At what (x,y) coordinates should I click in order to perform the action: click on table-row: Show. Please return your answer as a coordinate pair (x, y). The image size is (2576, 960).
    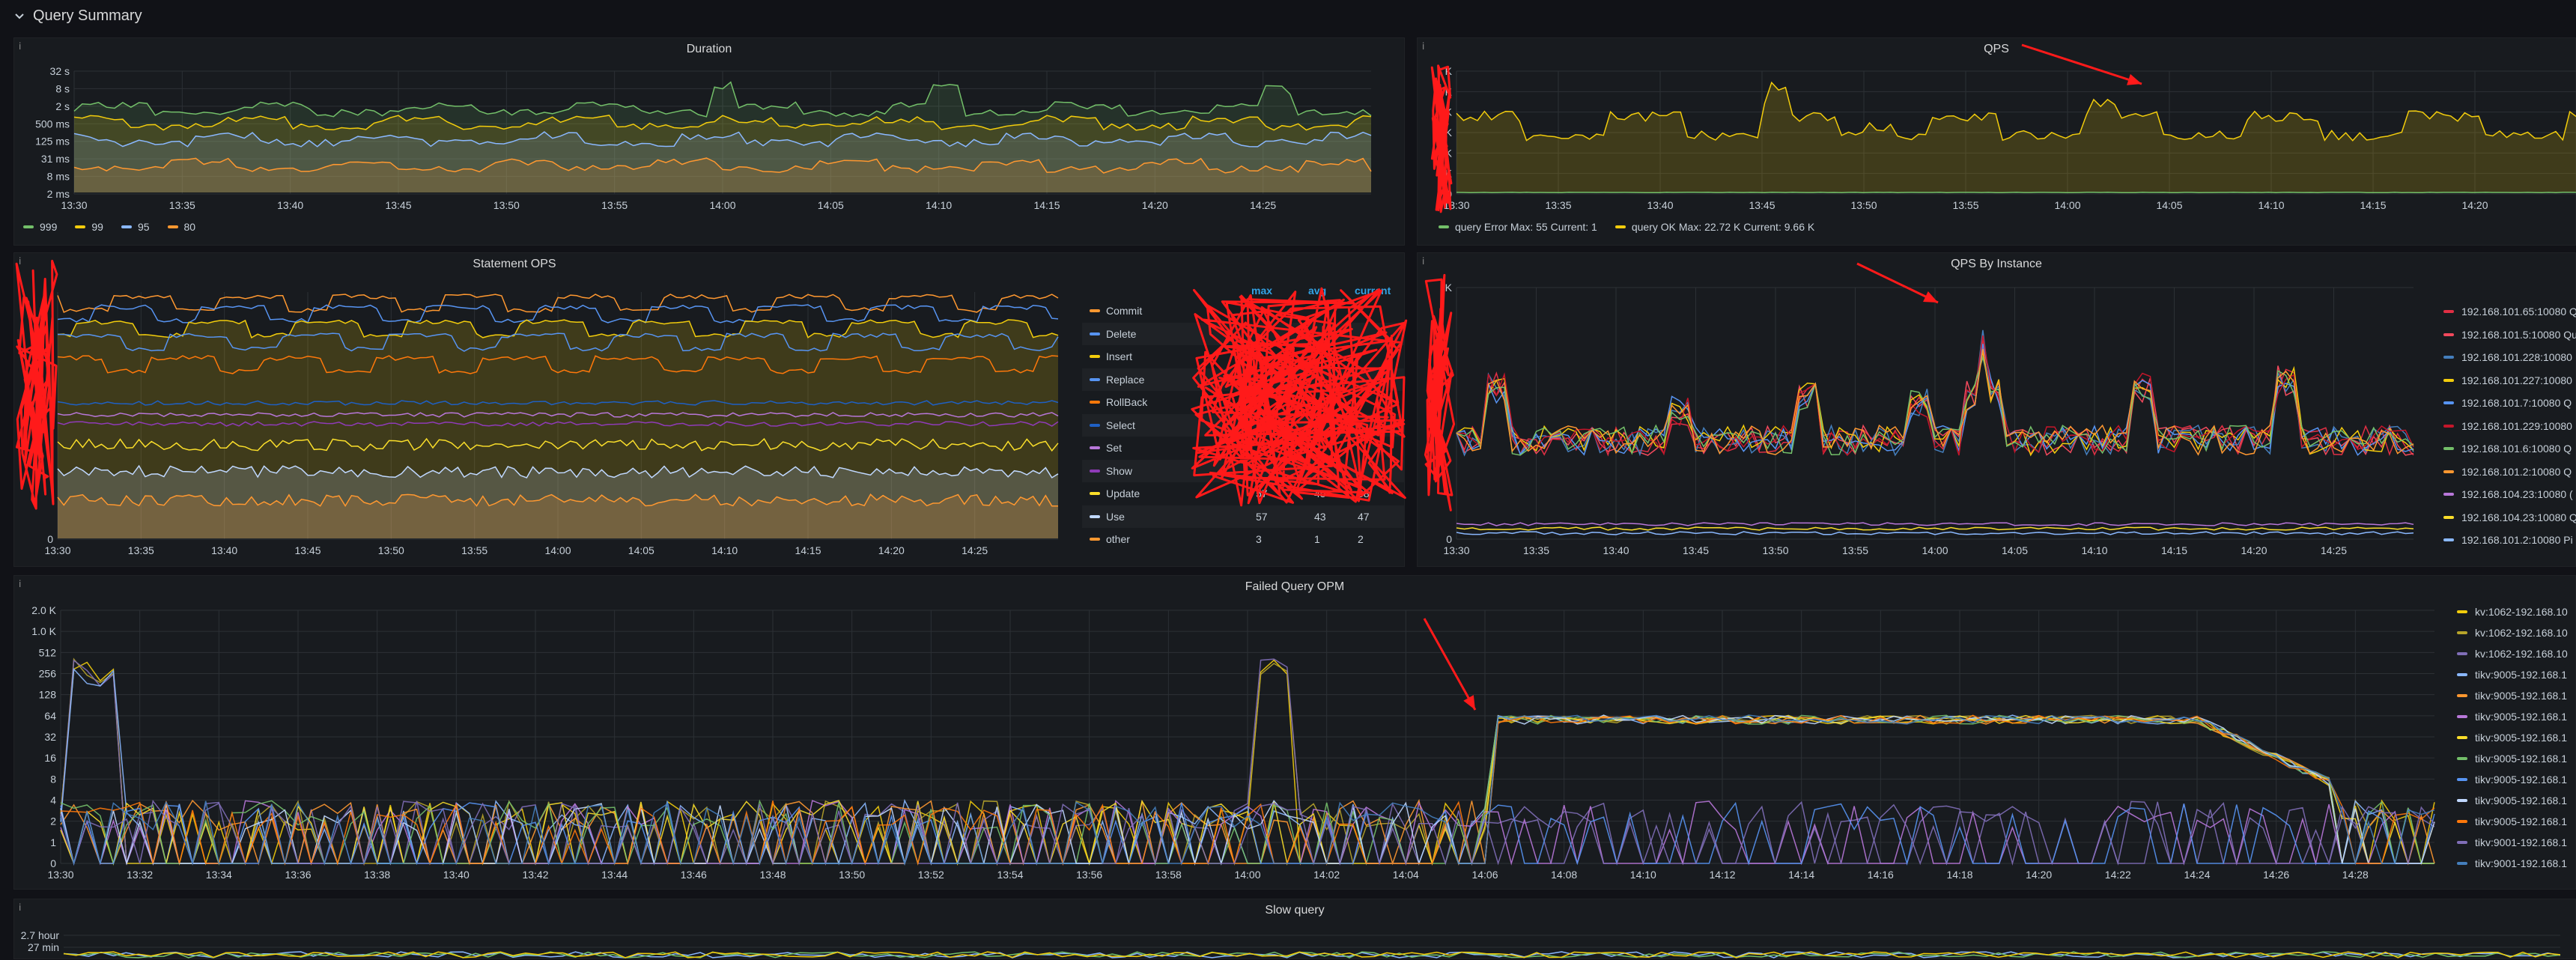
    Looking at the image, I should click on (1243, 471).